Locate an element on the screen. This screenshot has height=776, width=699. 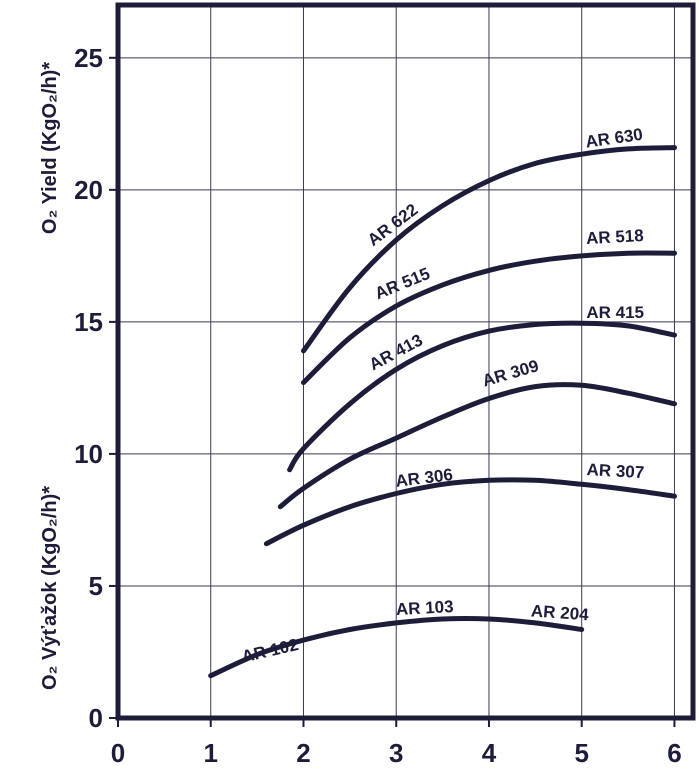
curve-label-ar-102: AR 102 is located at coordinates (270, 650).